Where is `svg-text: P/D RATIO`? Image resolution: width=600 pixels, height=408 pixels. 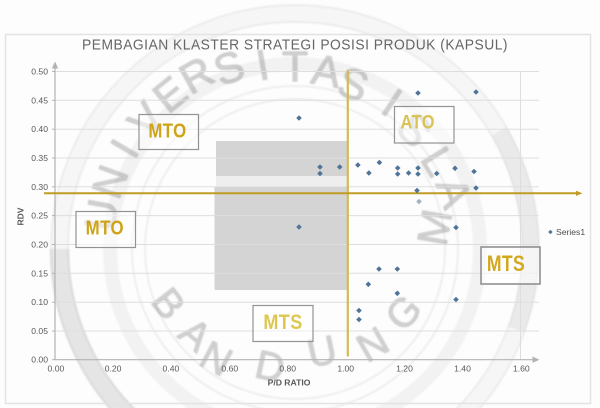
svg-text: P/D RATIO is located at coordinates (289, 383).